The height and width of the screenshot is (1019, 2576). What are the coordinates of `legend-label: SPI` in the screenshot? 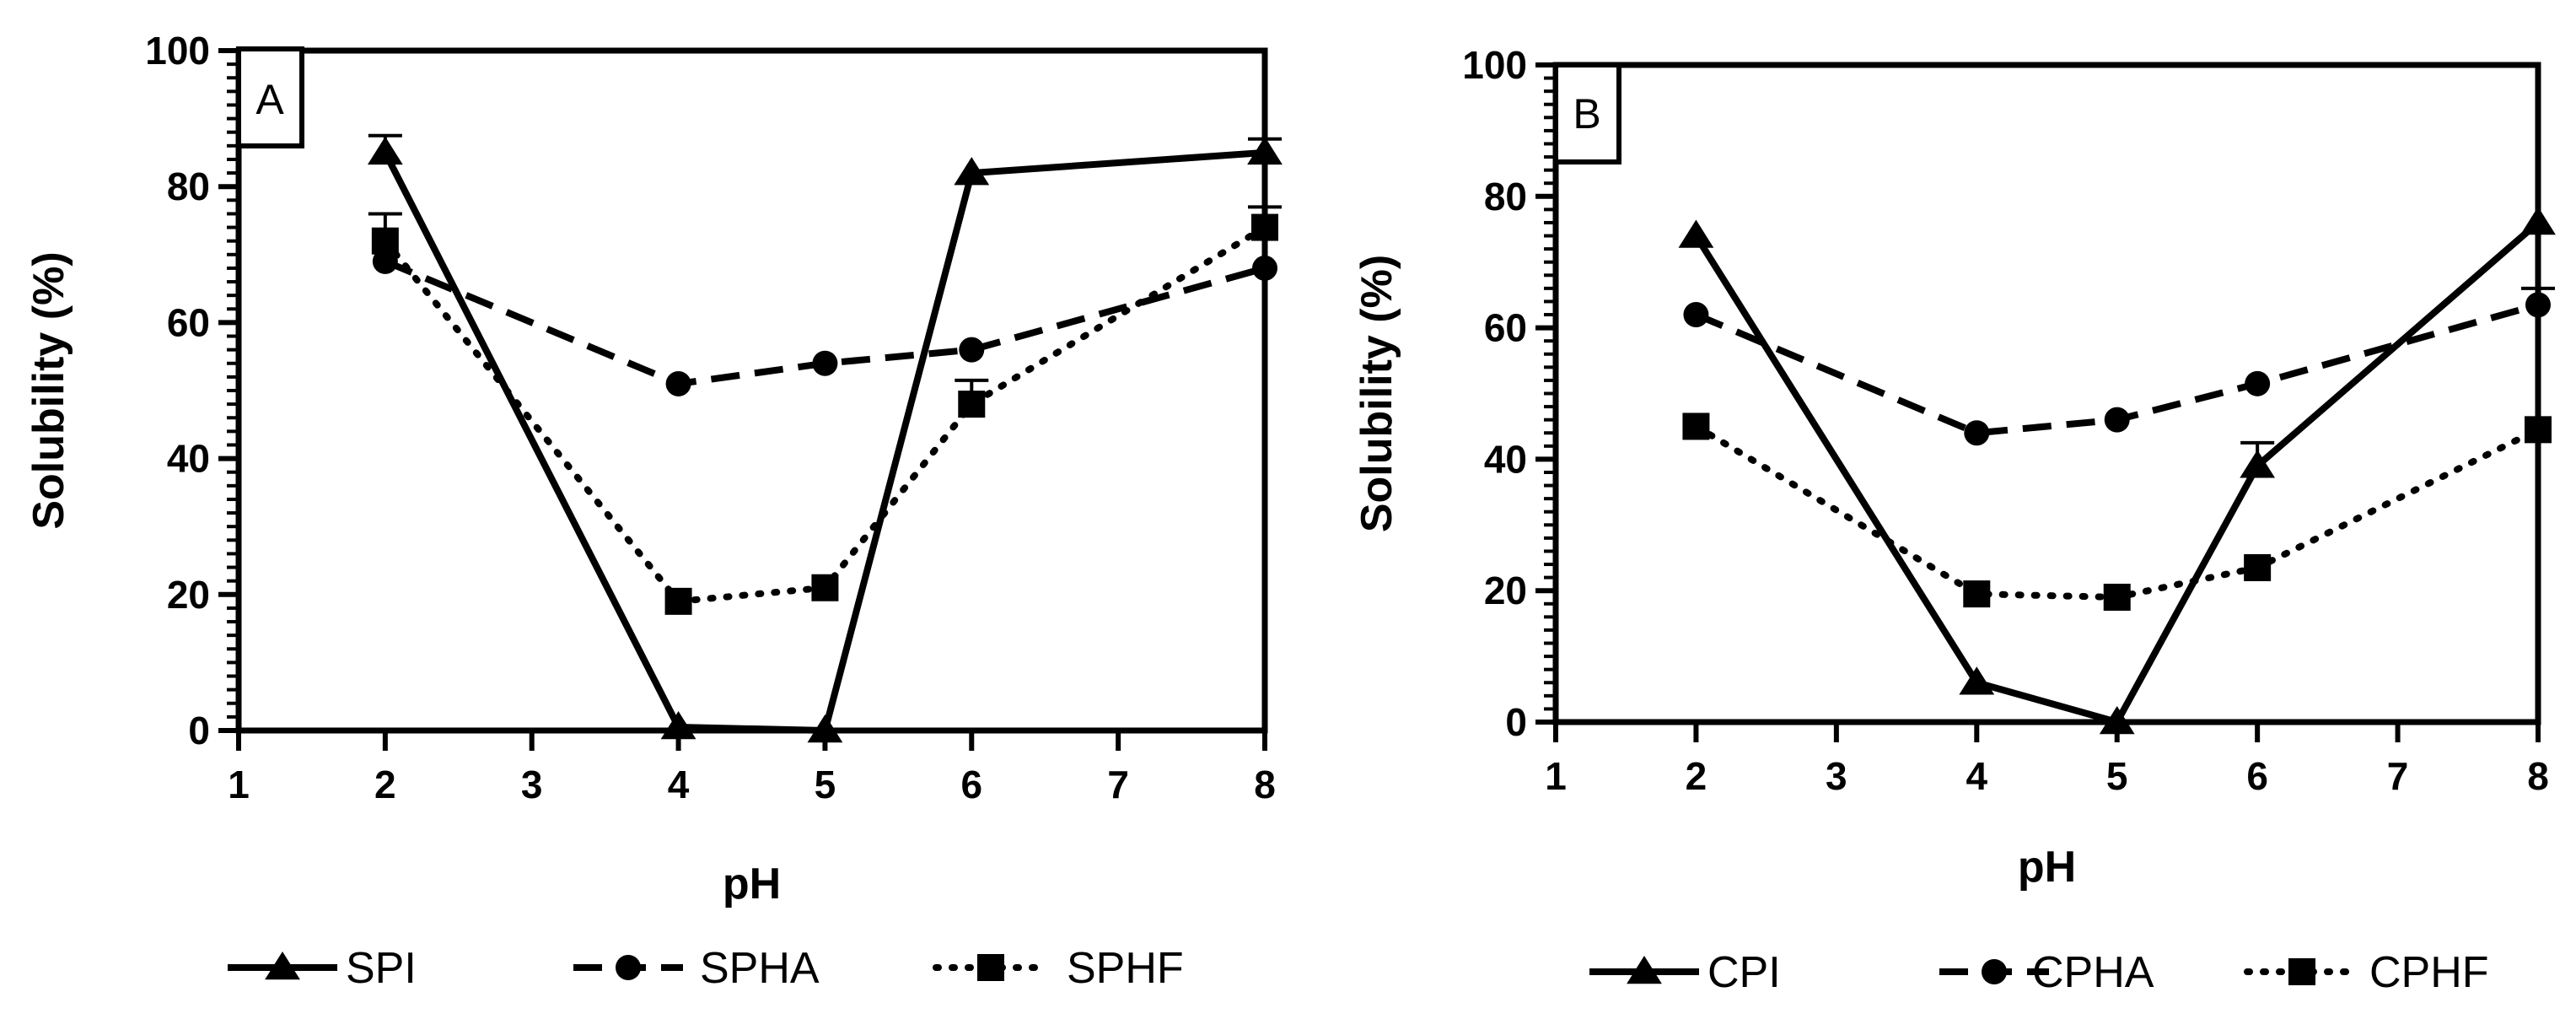 It's located at (381, 968).